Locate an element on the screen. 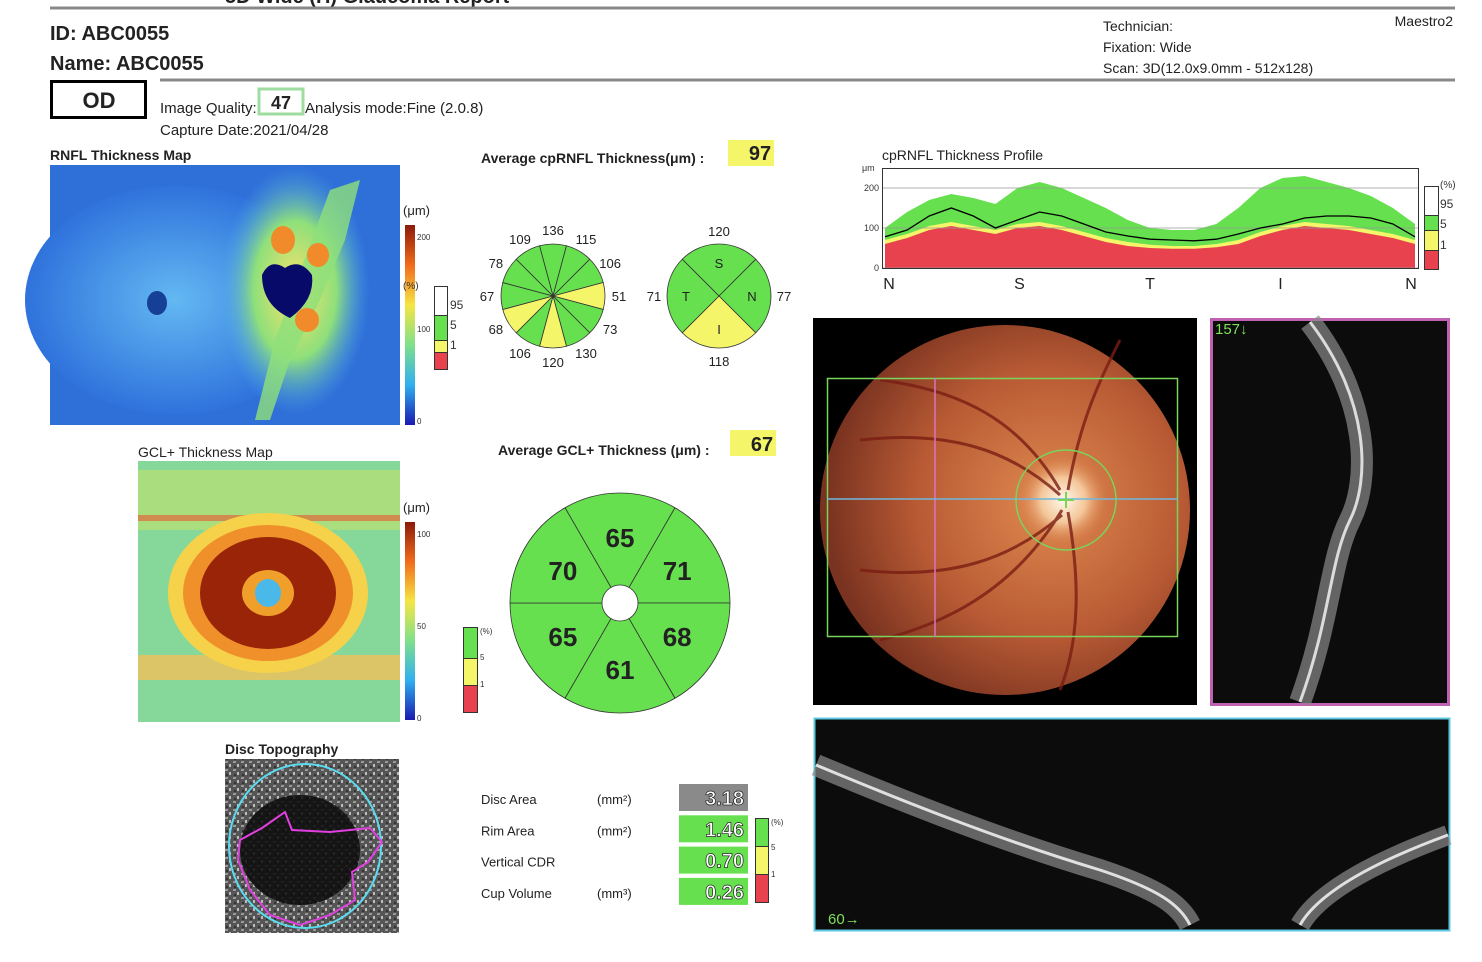 The image size is (1482, 962). rnfl-percent-title: (%) is located at coordinates (411, 286).